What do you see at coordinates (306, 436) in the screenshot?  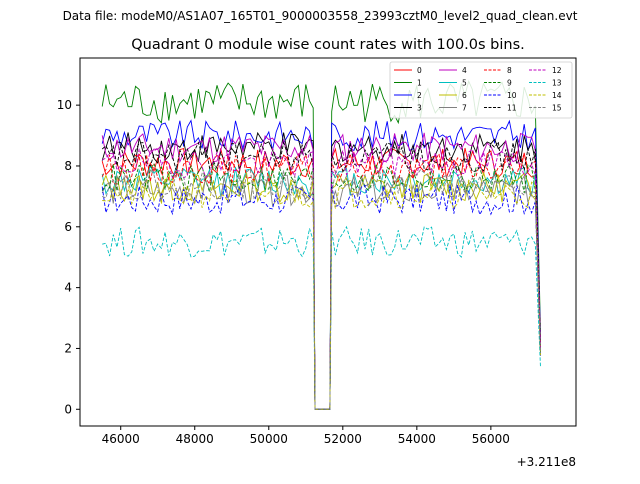 I see `x-axis: 46000 48000 50000 52000 54000 56000` at bounding box center [306, 436].